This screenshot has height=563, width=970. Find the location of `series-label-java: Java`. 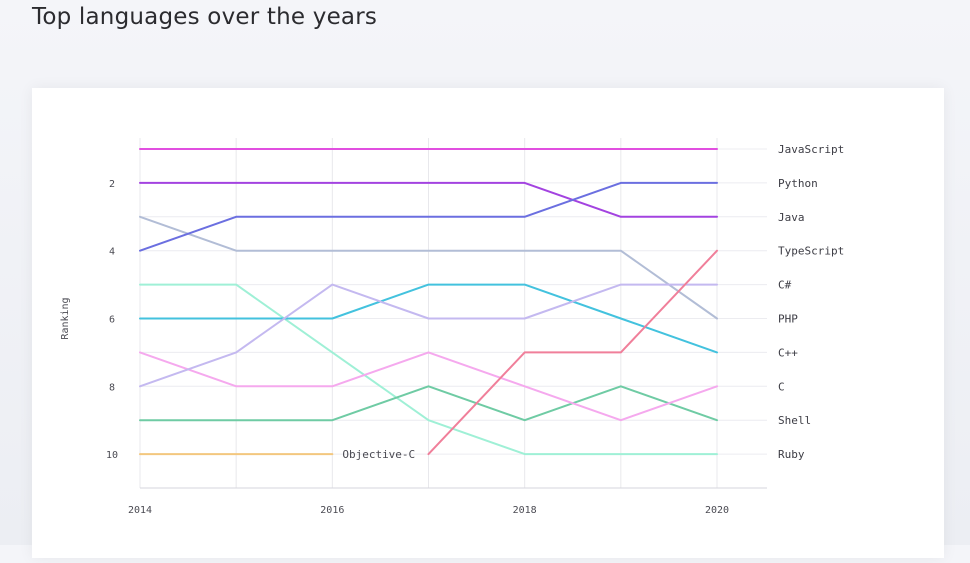

series-label-java: Java is located at coordinates (791, 217).